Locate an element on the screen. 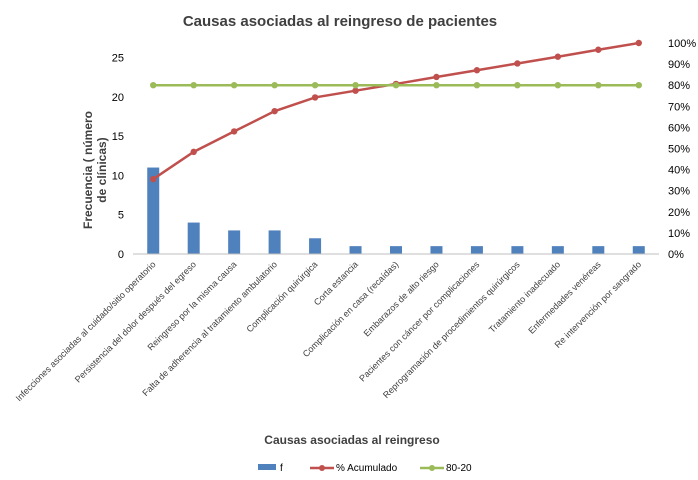  y2-tick-label: 50% is located at coordinates (679, 150).